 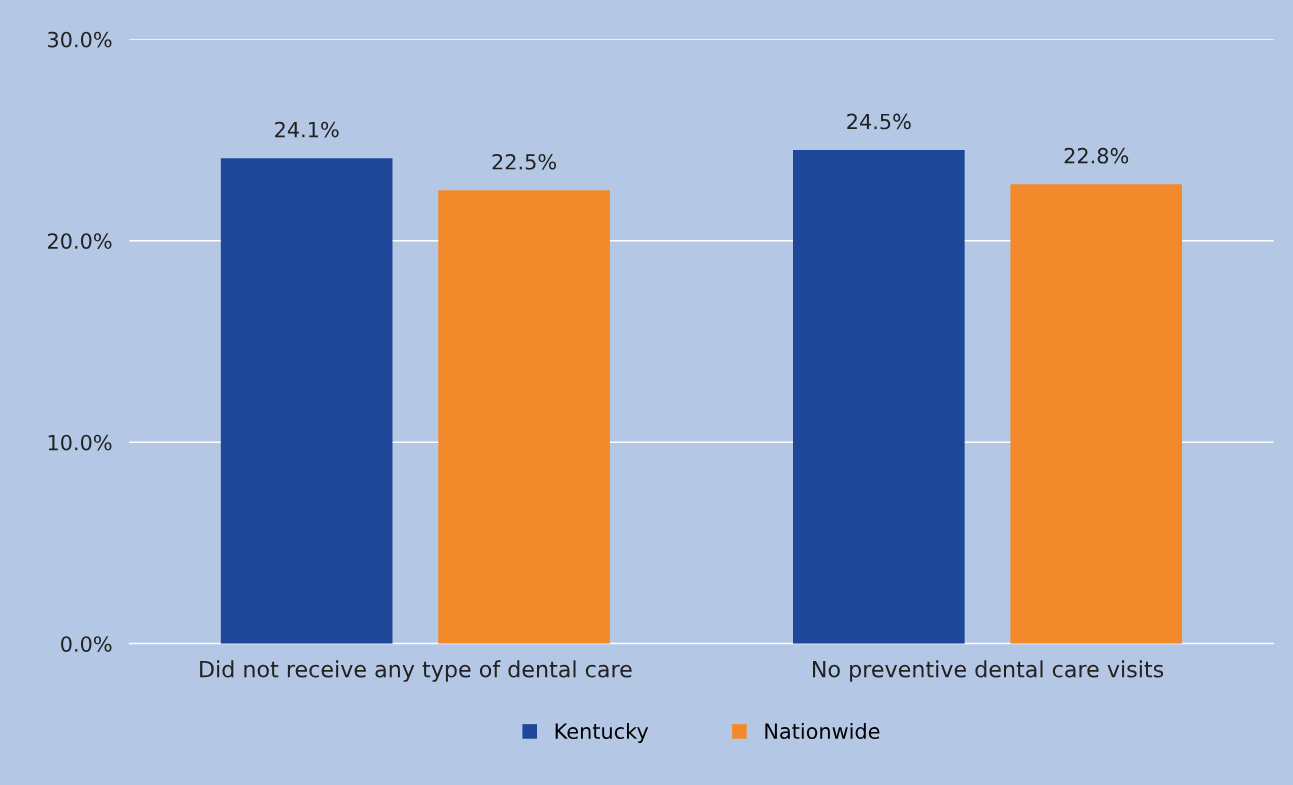 I want to click on text: 24.5%, so click(x=879, y=121).